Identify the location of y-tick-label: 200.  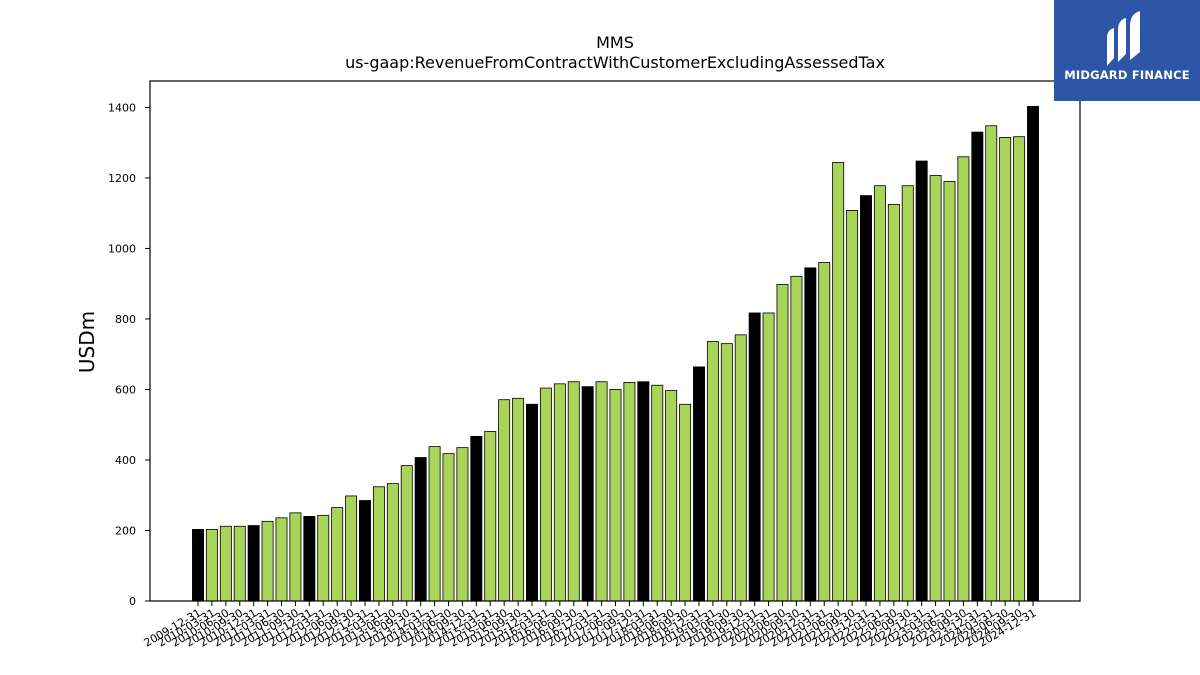
(125, 530).